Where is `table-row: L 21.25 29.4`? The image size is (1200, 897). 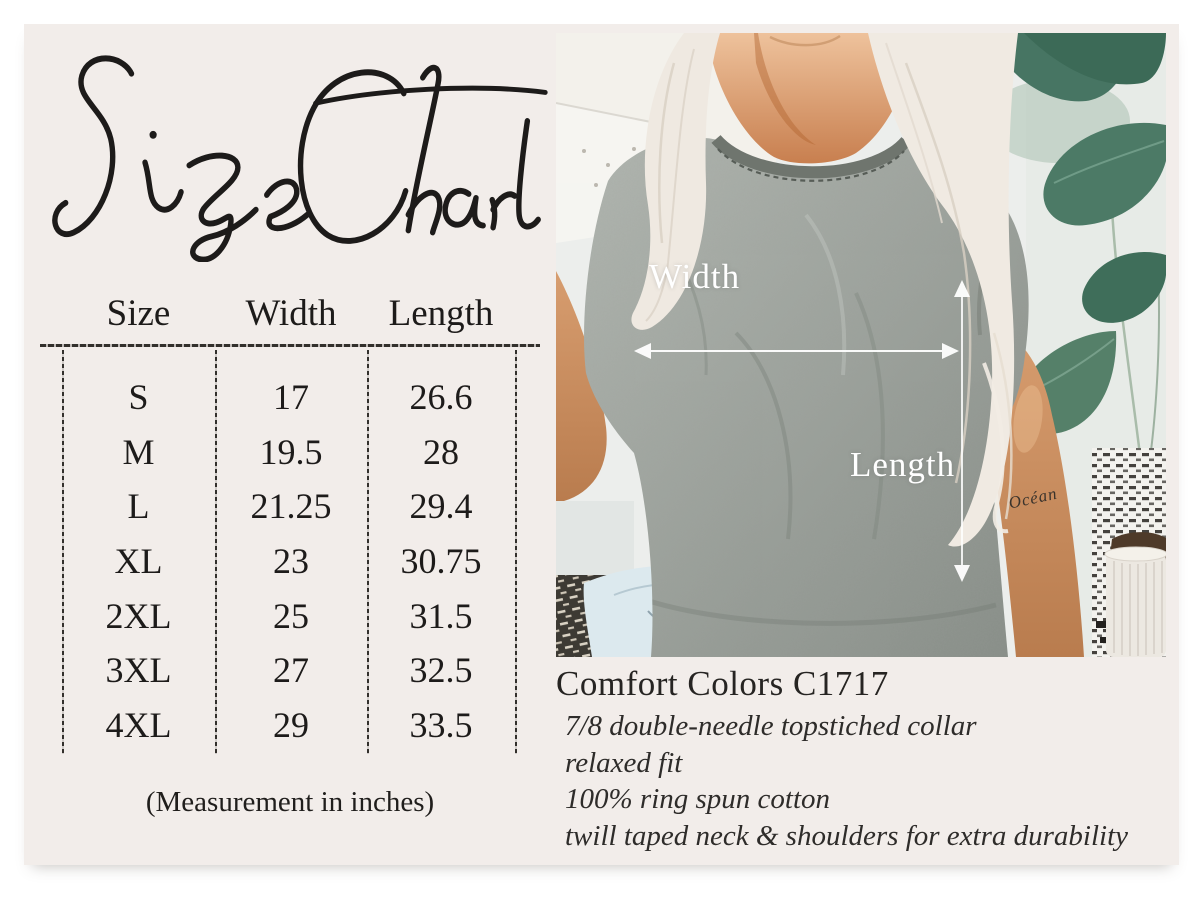
table-row: L 21.25 29.4 is located at coordinates (288, 506).